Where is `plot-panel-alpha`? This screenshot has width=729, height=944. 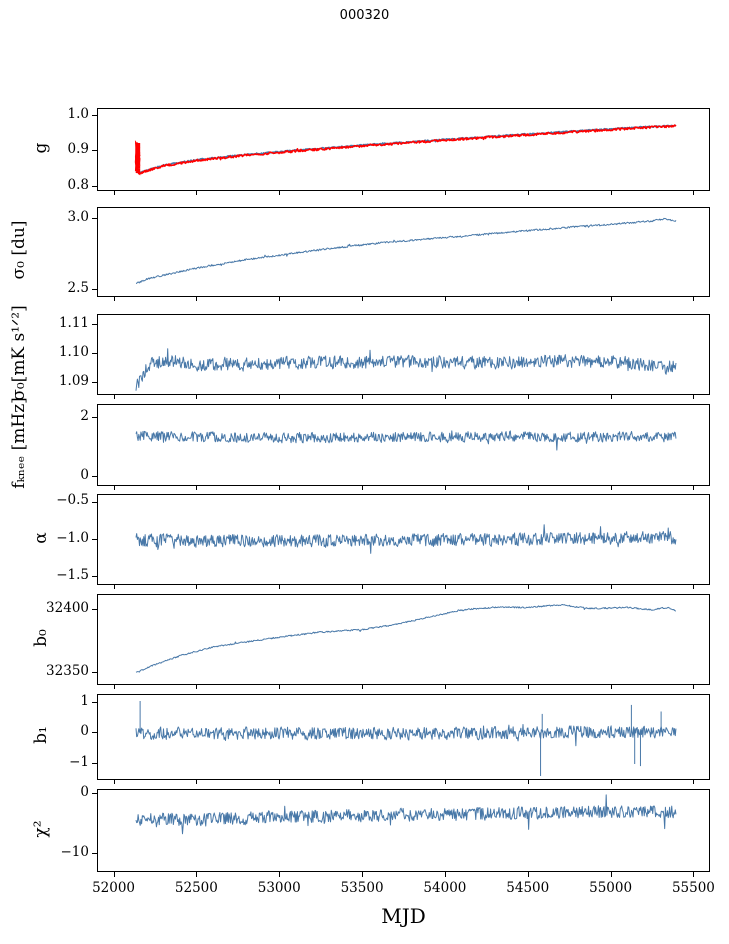
plot-panel-alpha is located at coordinates (403, 539).